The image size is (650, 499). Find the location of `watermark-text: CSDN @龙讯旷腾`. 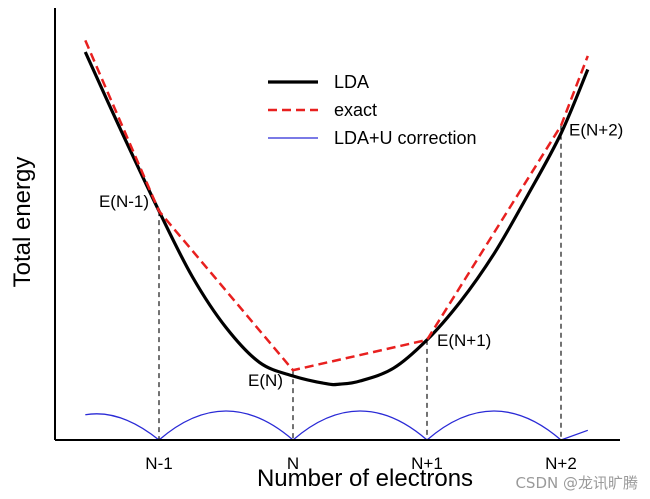

watermark-text: CSDN @龙讯旷腾 is located at coordinates (576, 483).